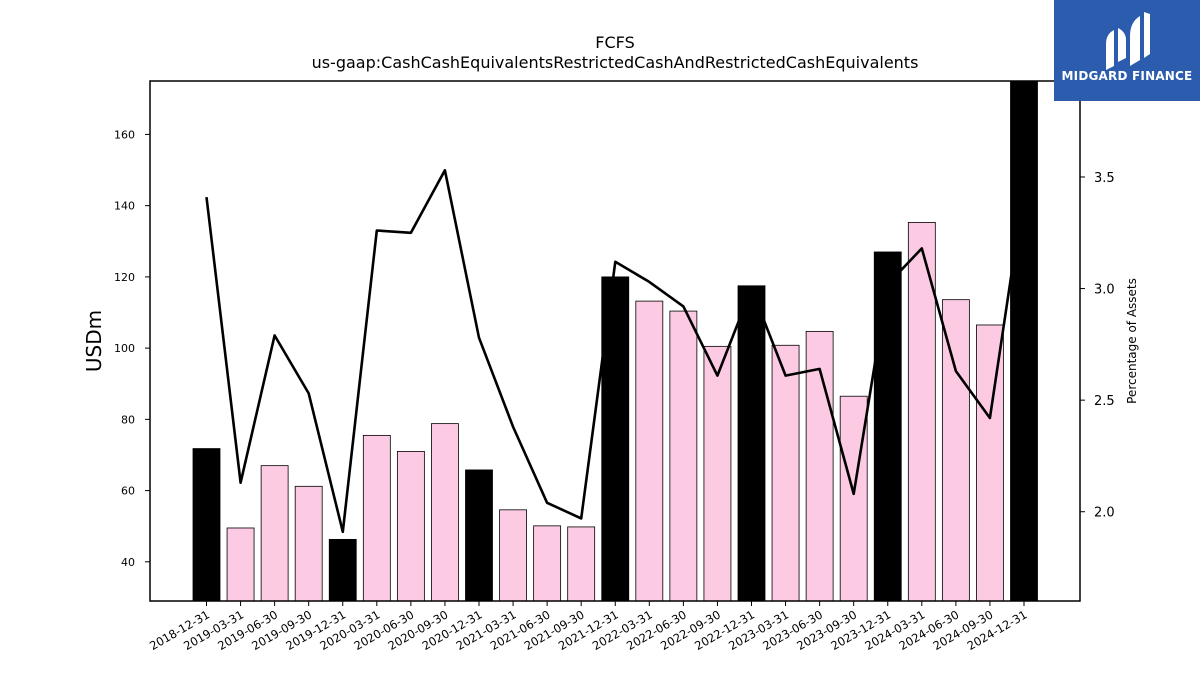 Image resolution: width=1200 pixels, height=675 pixels. I want to click on left-axis: 40 60 80 100 120 140 160, so click(132, 348).